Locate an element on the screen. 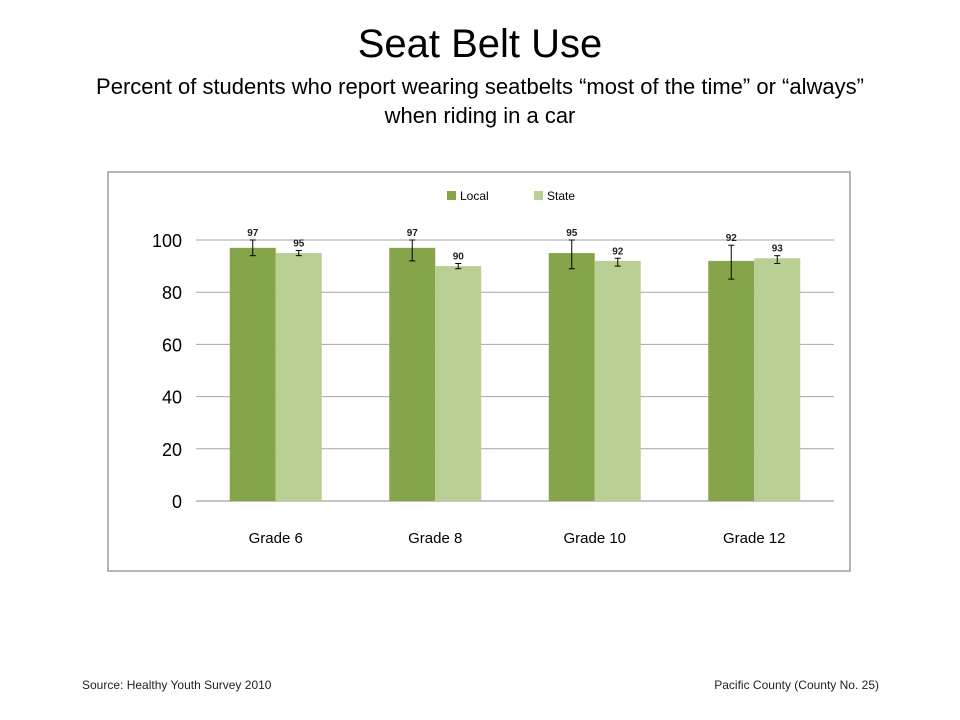 This screenshot has width=960, height=720. y-tick-label: 100 is located at coordinates (167, 241).